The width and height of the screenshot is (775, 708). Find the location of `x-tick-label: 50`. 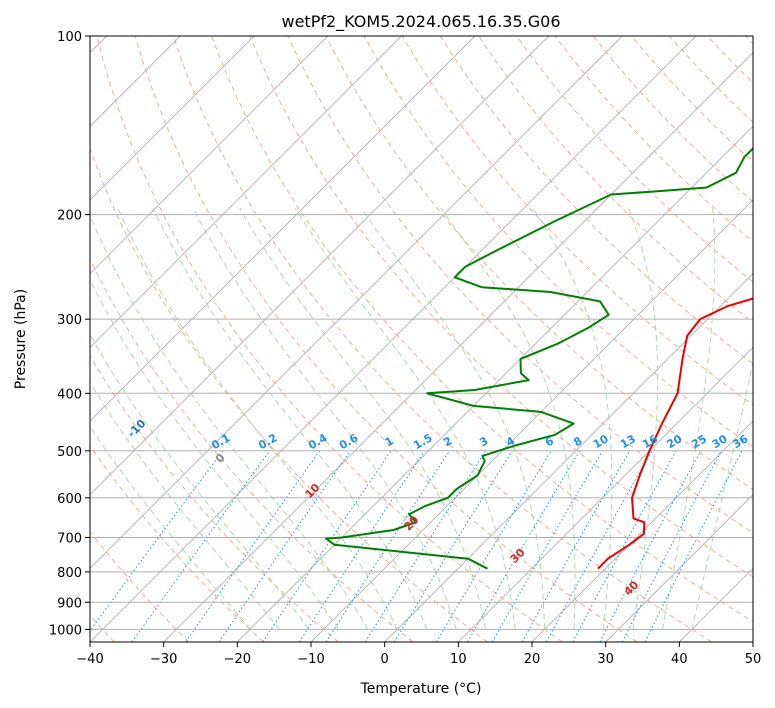

x-tick-label: 50 is located at coordinates (753, 659).